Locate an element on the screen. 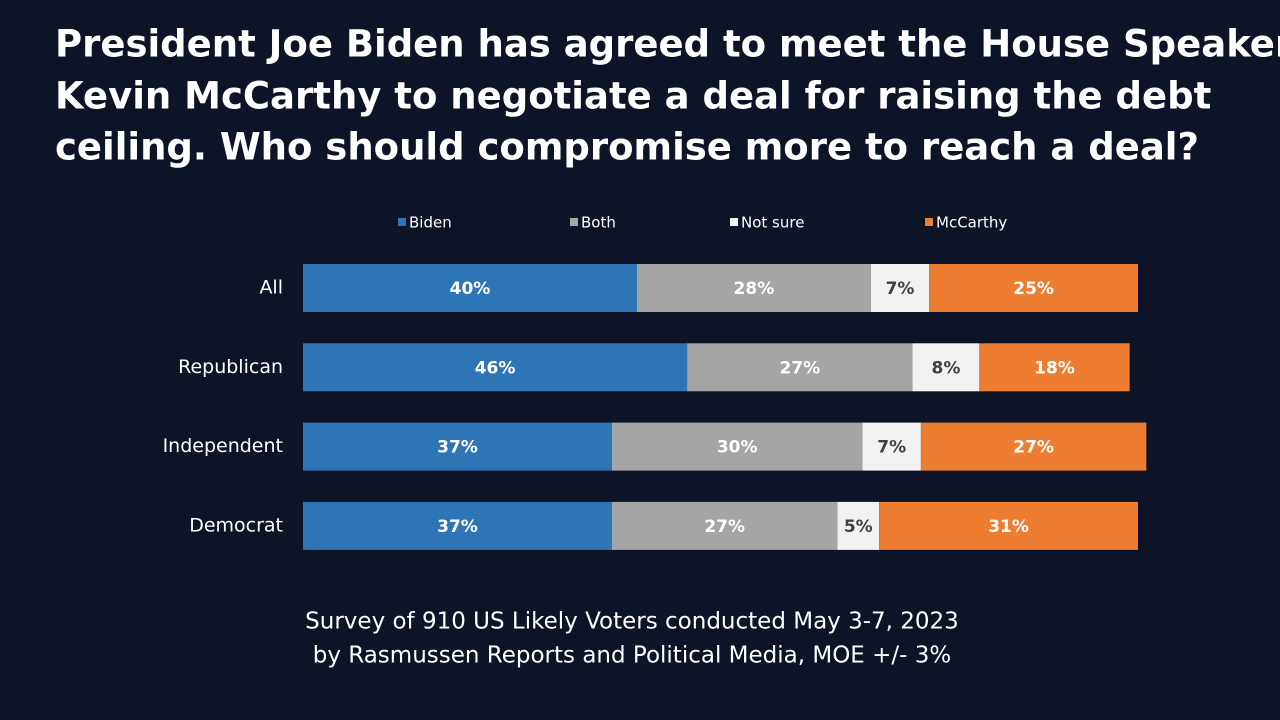 This screenshot has height=720, width=1280. value-label: 40% is located at coordinates (470, 289).